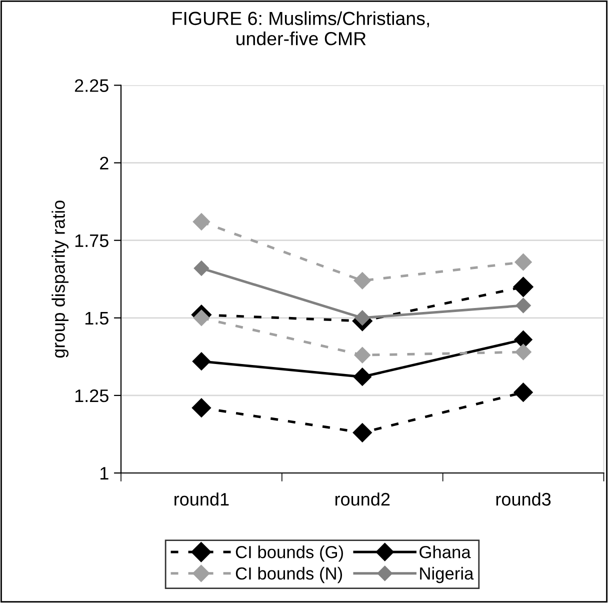  What do you see at coordinates (445, 552) in the screenshot?
I see `legend-label: Ghana` at bounding box center [445, 552].